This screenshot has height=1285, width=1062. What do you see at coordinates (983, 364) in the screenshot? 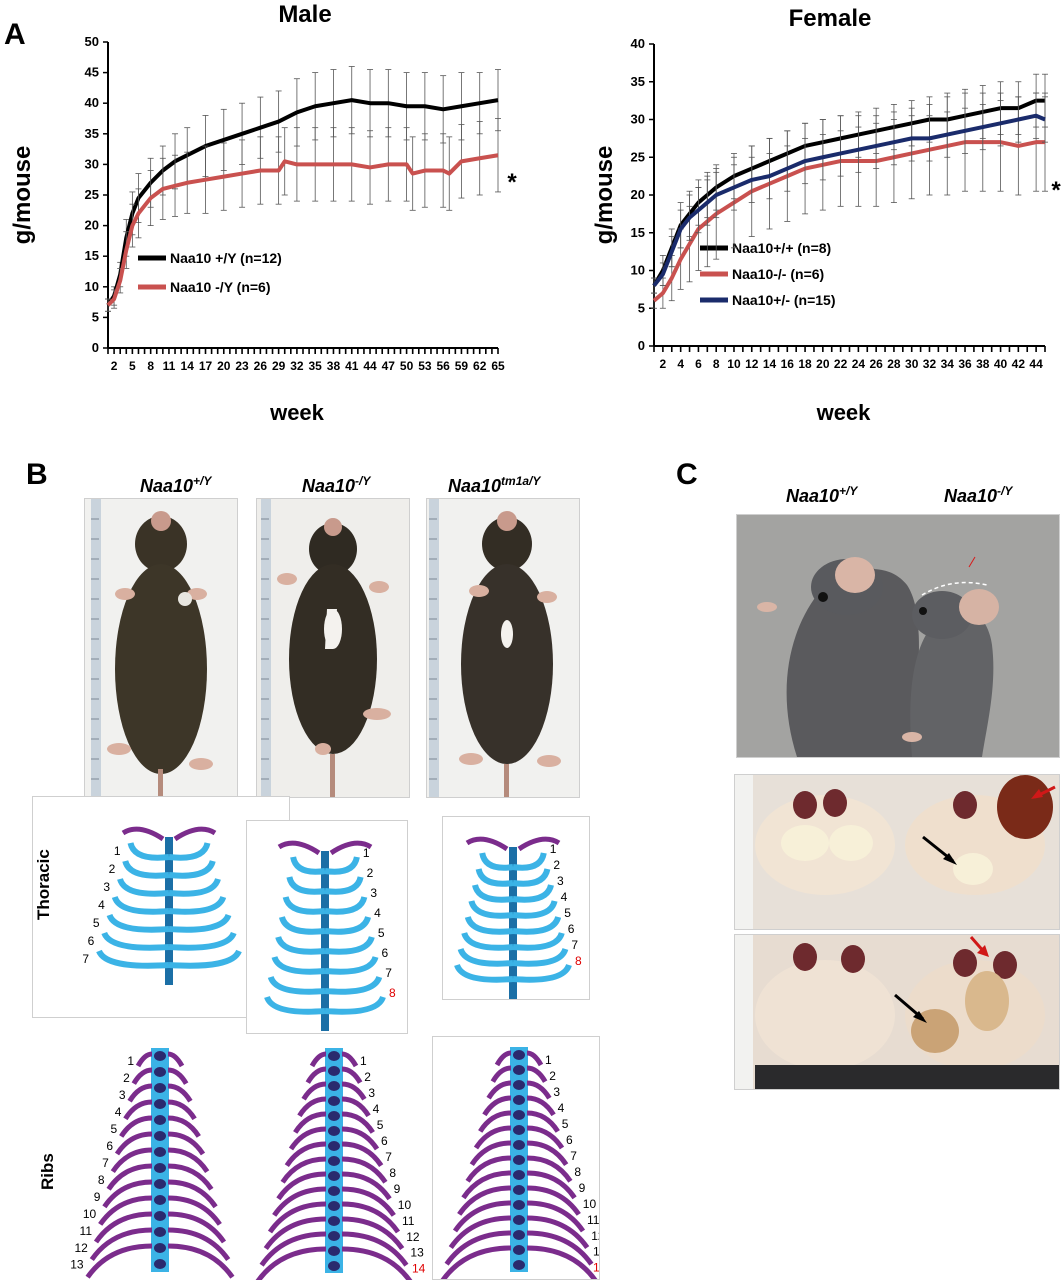
I see `x-tick-label: 38` at bounding box center [983, 364].